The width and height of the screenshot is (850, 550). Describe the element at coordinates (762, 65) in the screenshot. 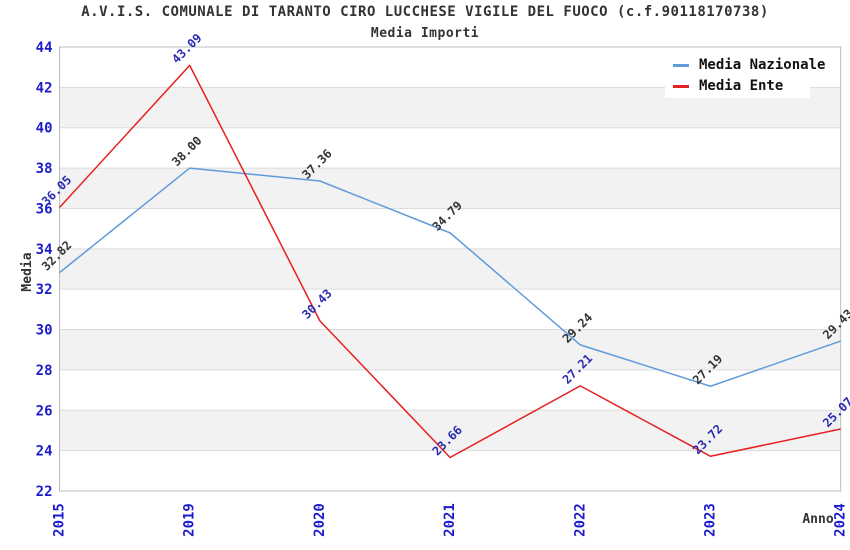

I see `legend-label: Media Nazionale` at that location.